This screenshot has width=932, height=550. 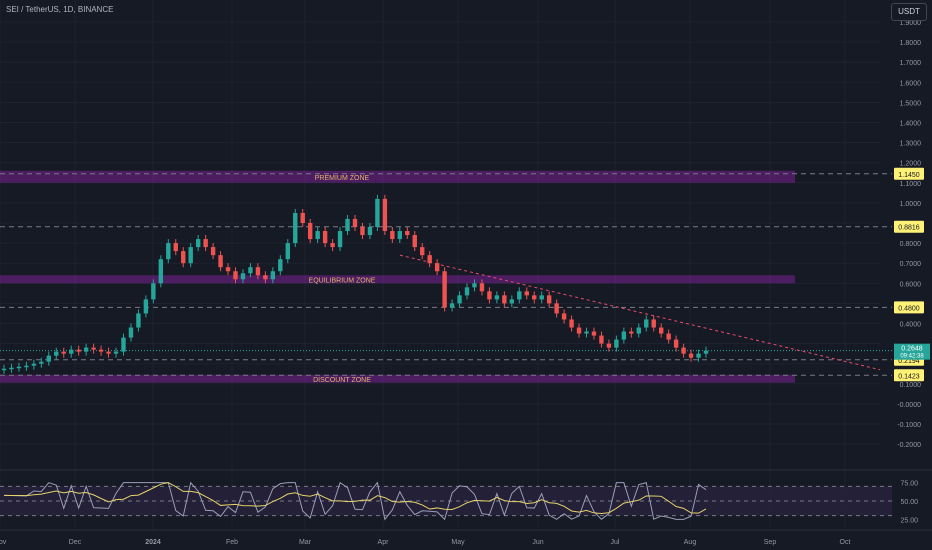 I want to click on rsi-ma-line, so click(x=355, y=498).